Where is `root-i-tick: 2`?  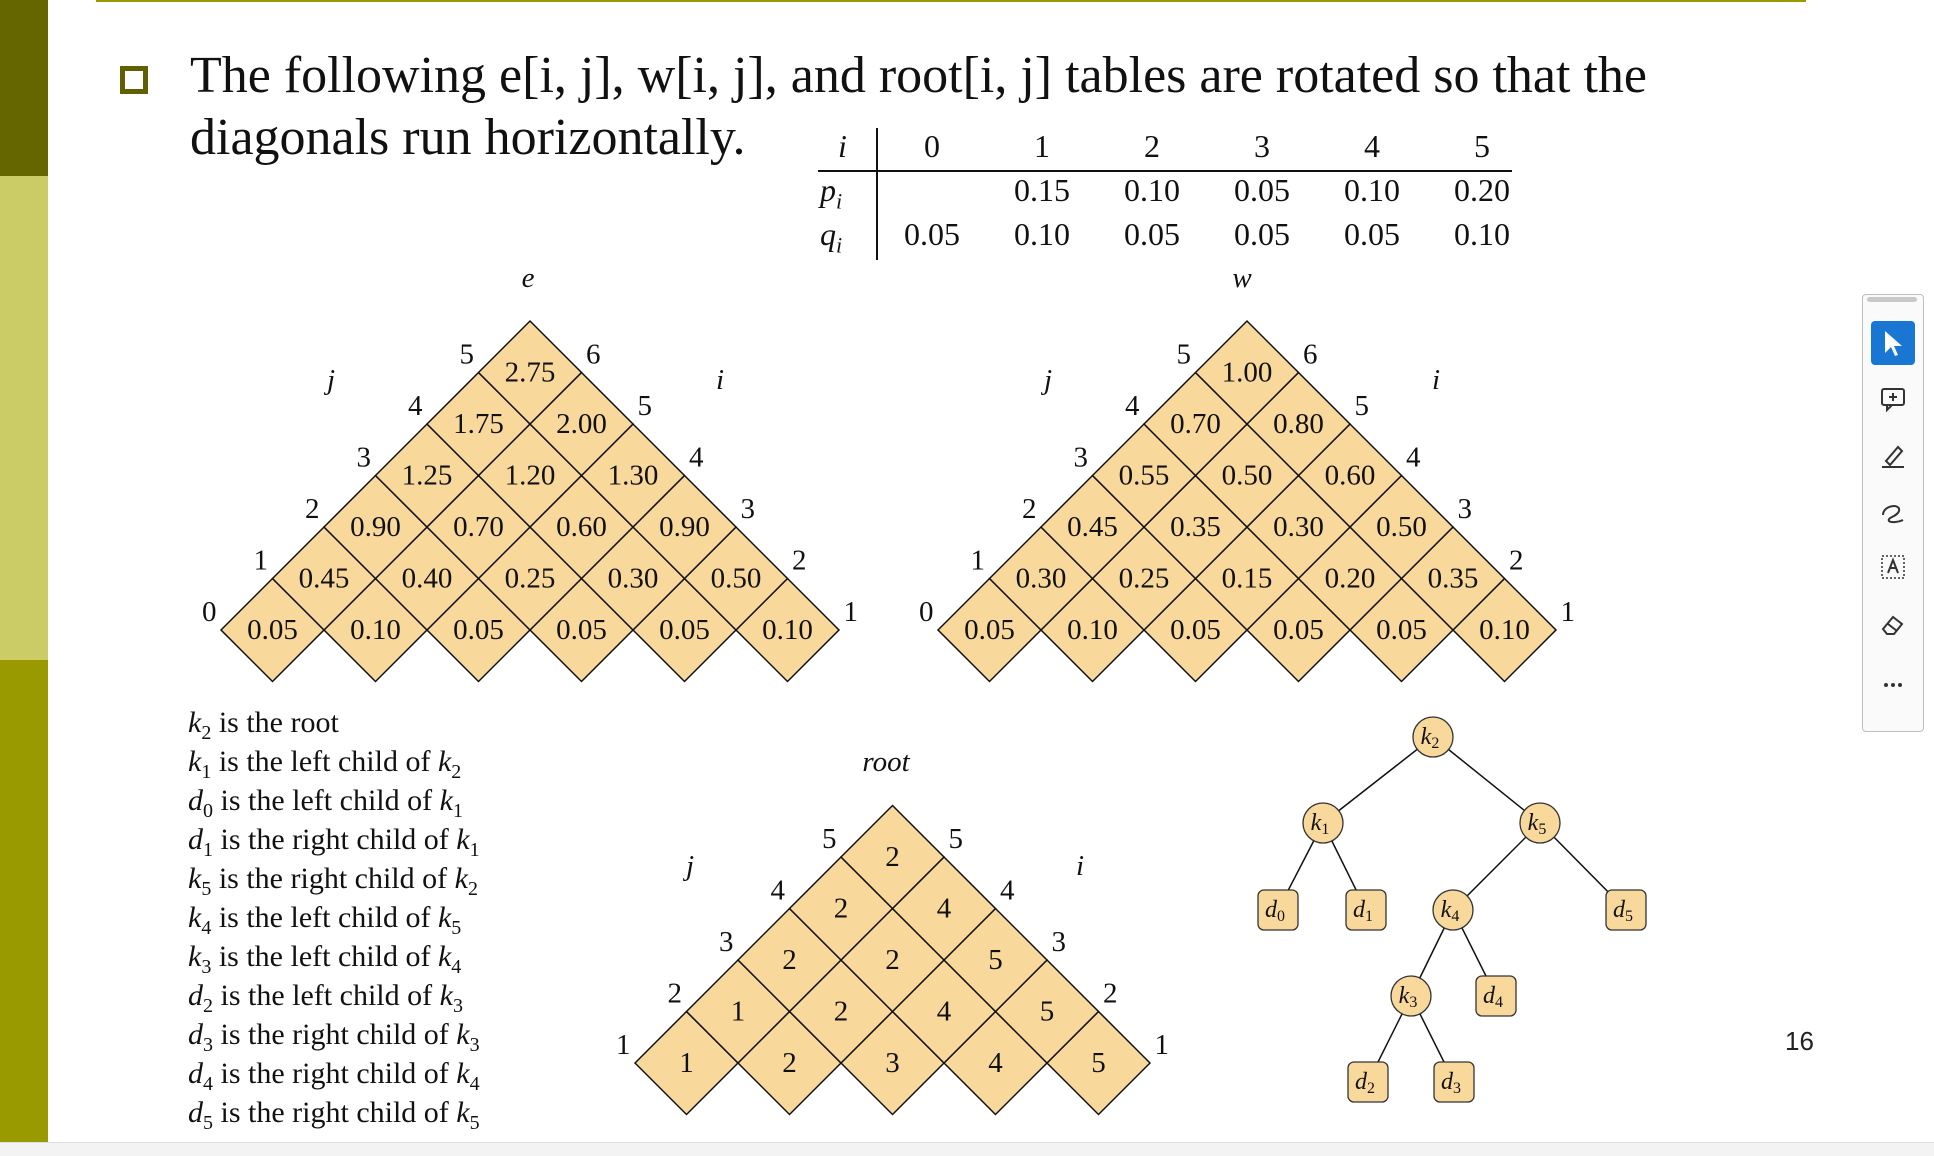
root-i-tick: 2 is located at coordinates (1110, 993).